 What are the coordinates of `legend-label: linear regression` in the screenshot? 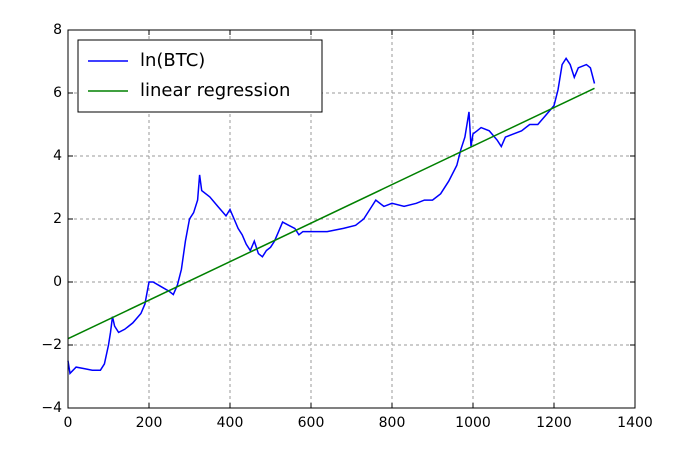 It's located at (215, 90).